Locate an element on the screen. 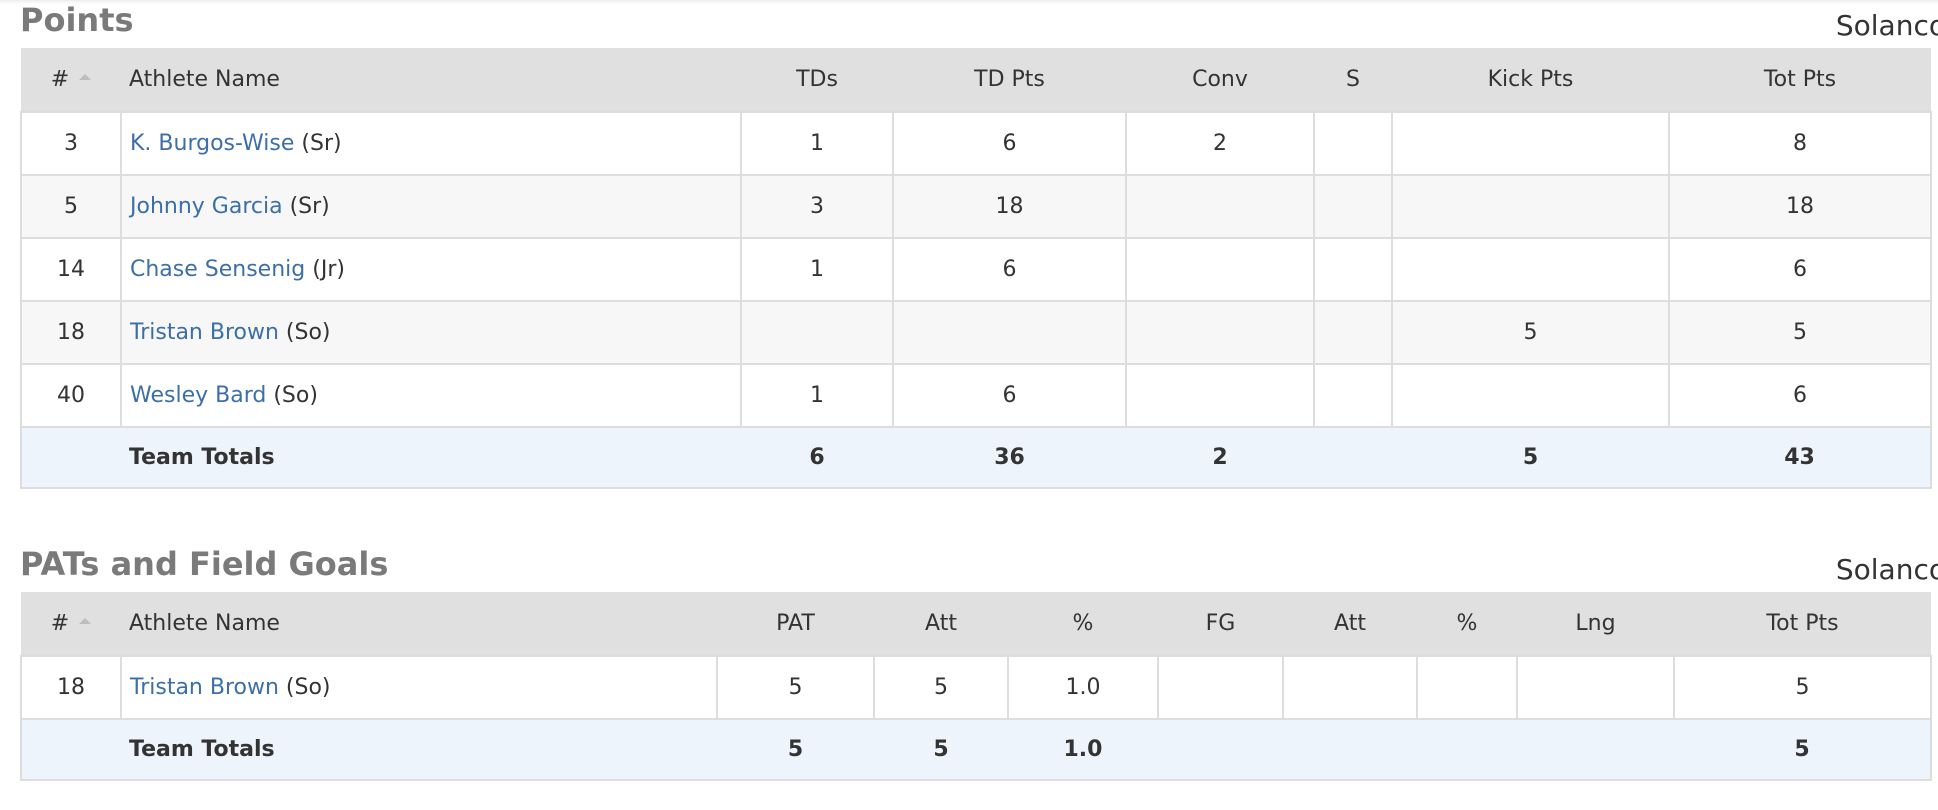  table-row: 14 Chase Sensenig (Jr) 1 6 6 is located at coordinates (976, 269).